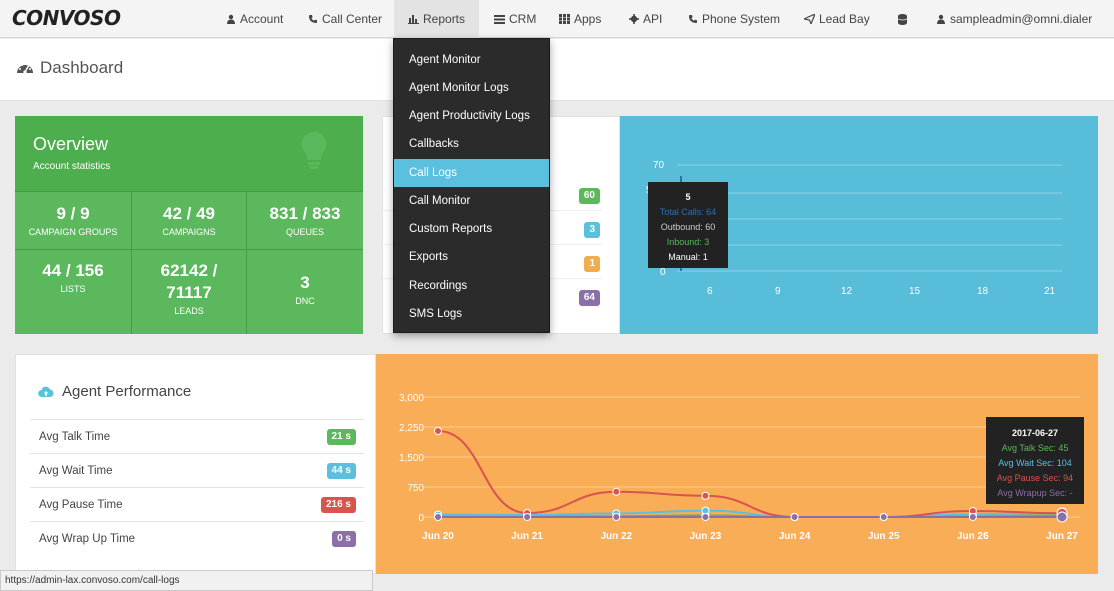 The width and height of the screenshot is (1114, 591). What do you see at coordinates (616, 536) in the screenshot?
I see `x-tick-label: Jun 22` at bounding box center [616, 536].